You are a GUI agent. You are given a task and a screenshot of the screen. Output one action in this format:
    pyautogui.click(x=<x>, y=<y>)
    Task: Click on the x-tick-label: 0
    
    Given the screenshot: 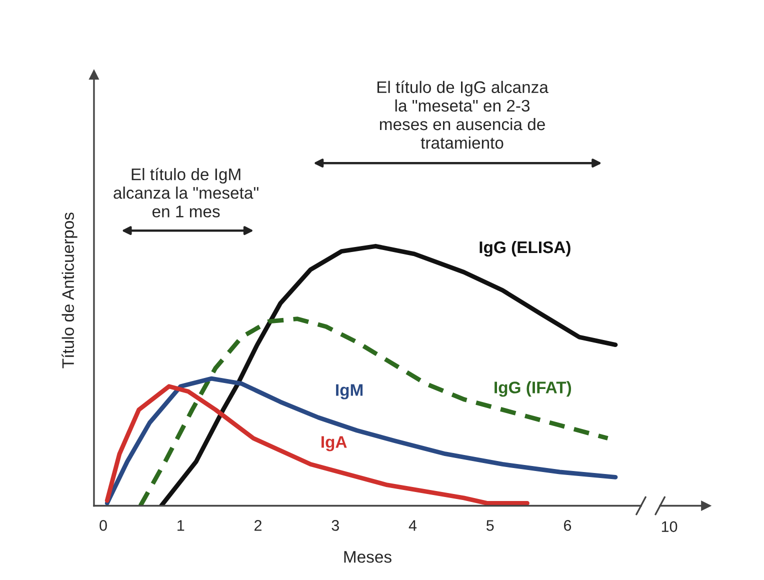 What is the action you would take?
    pyautogui.click(x=103, y=525)
    